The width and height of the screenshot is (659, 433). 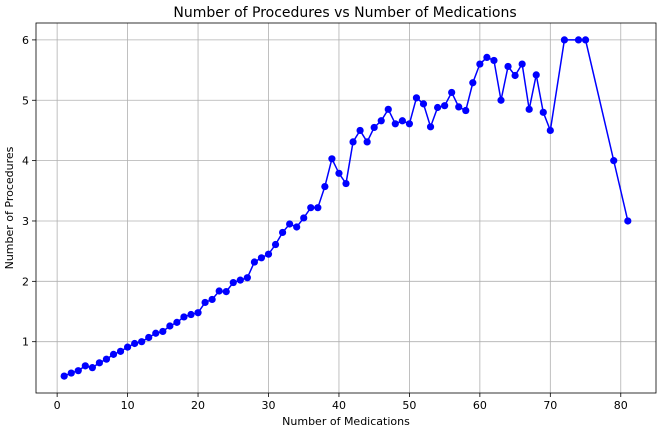 I want to click on y-tick-label: 3, so click(x=25, y=221).